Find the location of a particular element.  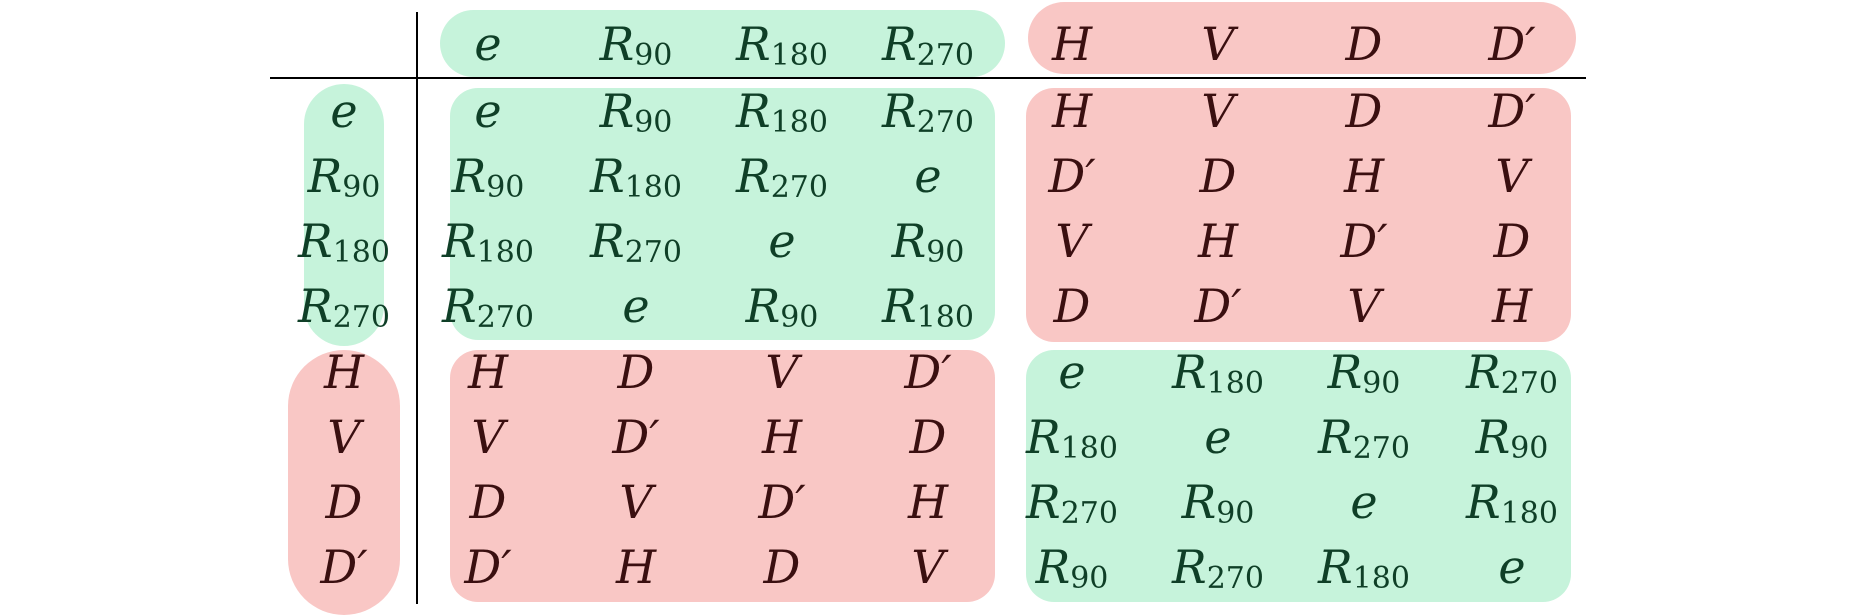

header-col-cell: e is located at coordinates (344, 111).